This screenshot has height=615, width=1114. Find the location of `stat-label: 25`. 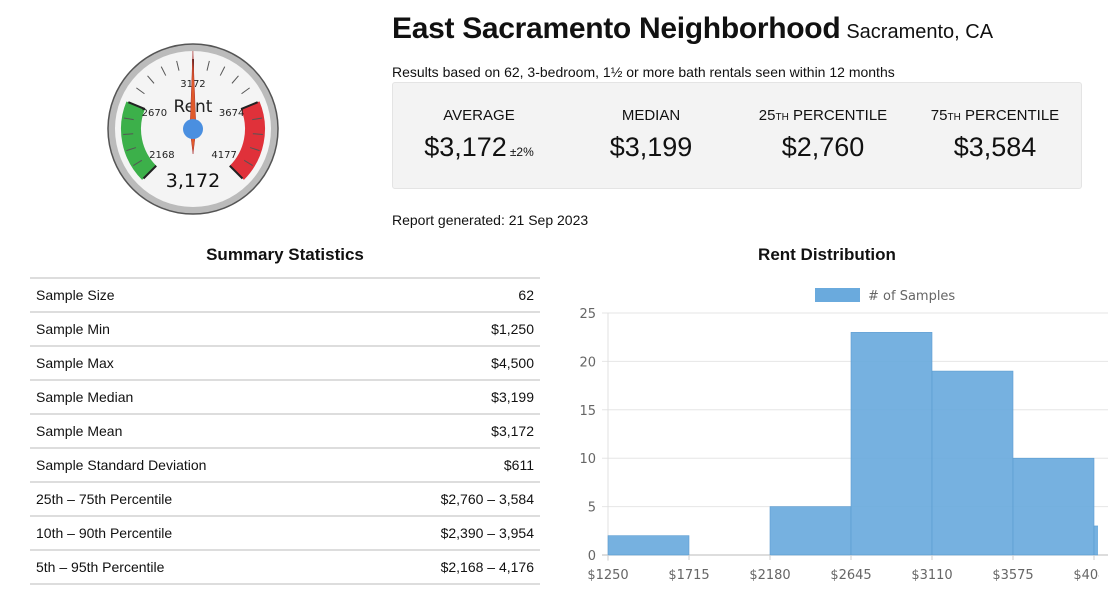

stat-label: 25 is located at coordinates (767, 115).